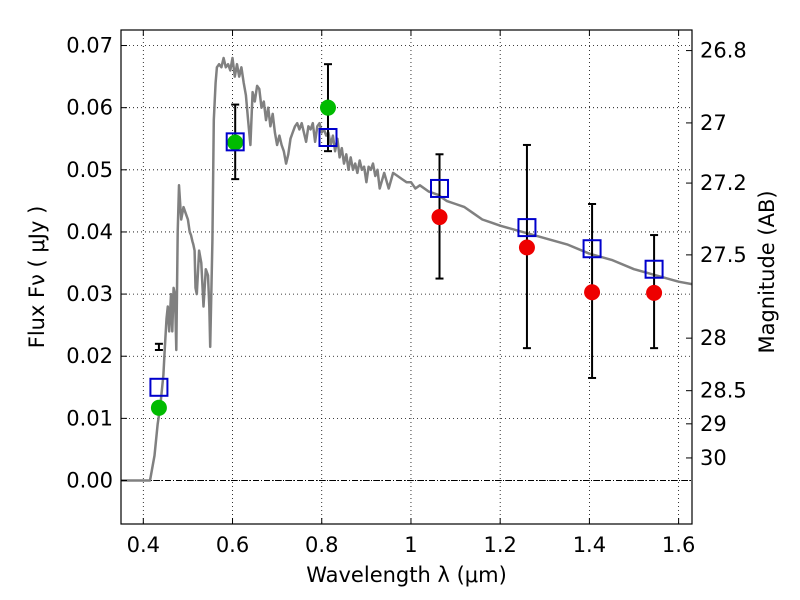 This screenshot has width=800, height=600. Describe the element at coordinates (89, 481) in the screenshot. I see `y-tick-label: 0.00` at that location.